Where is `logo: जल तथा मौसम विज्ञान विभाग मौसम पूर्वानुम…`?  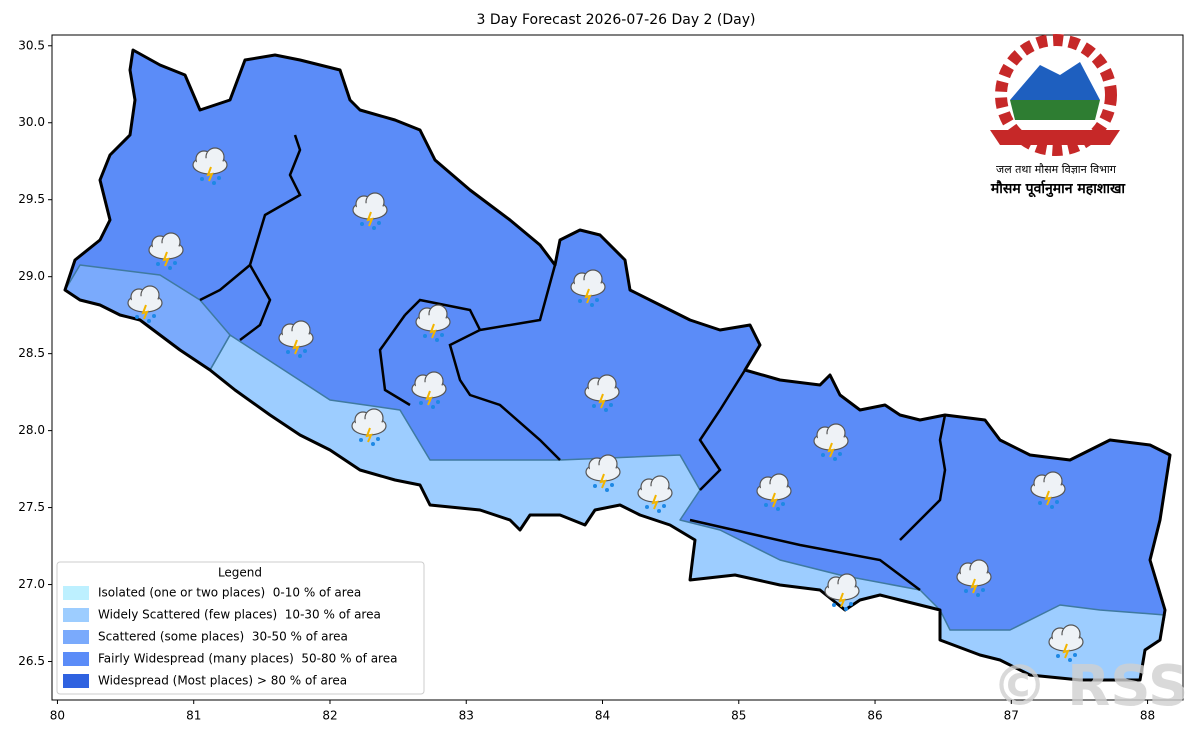 logo: जल तथा मौसम विज्ञान विभाग मौसम पूर्वानुम… is located at coordinates (1058, 116).